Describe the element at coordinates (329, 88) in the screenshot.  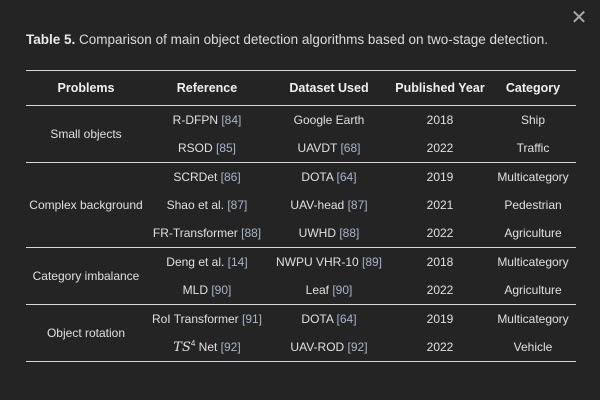
I see `header-dataset-used: Dataset Used` at that location.